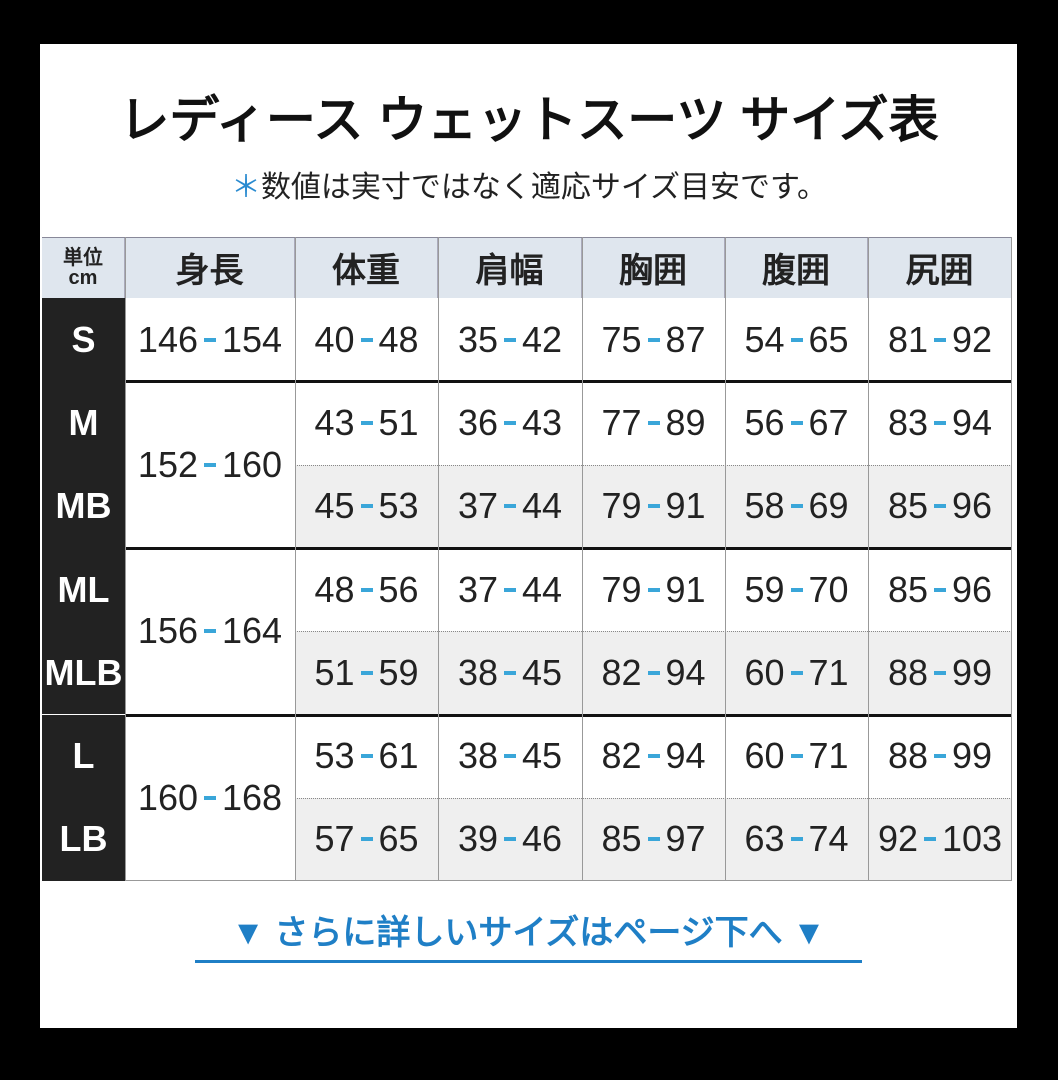 This screenshot has width=1058, height=1080. What do you see at coordinates (334, 839) in the screenshot?
I see `range-min: 57` at bounding box center [334, 839].